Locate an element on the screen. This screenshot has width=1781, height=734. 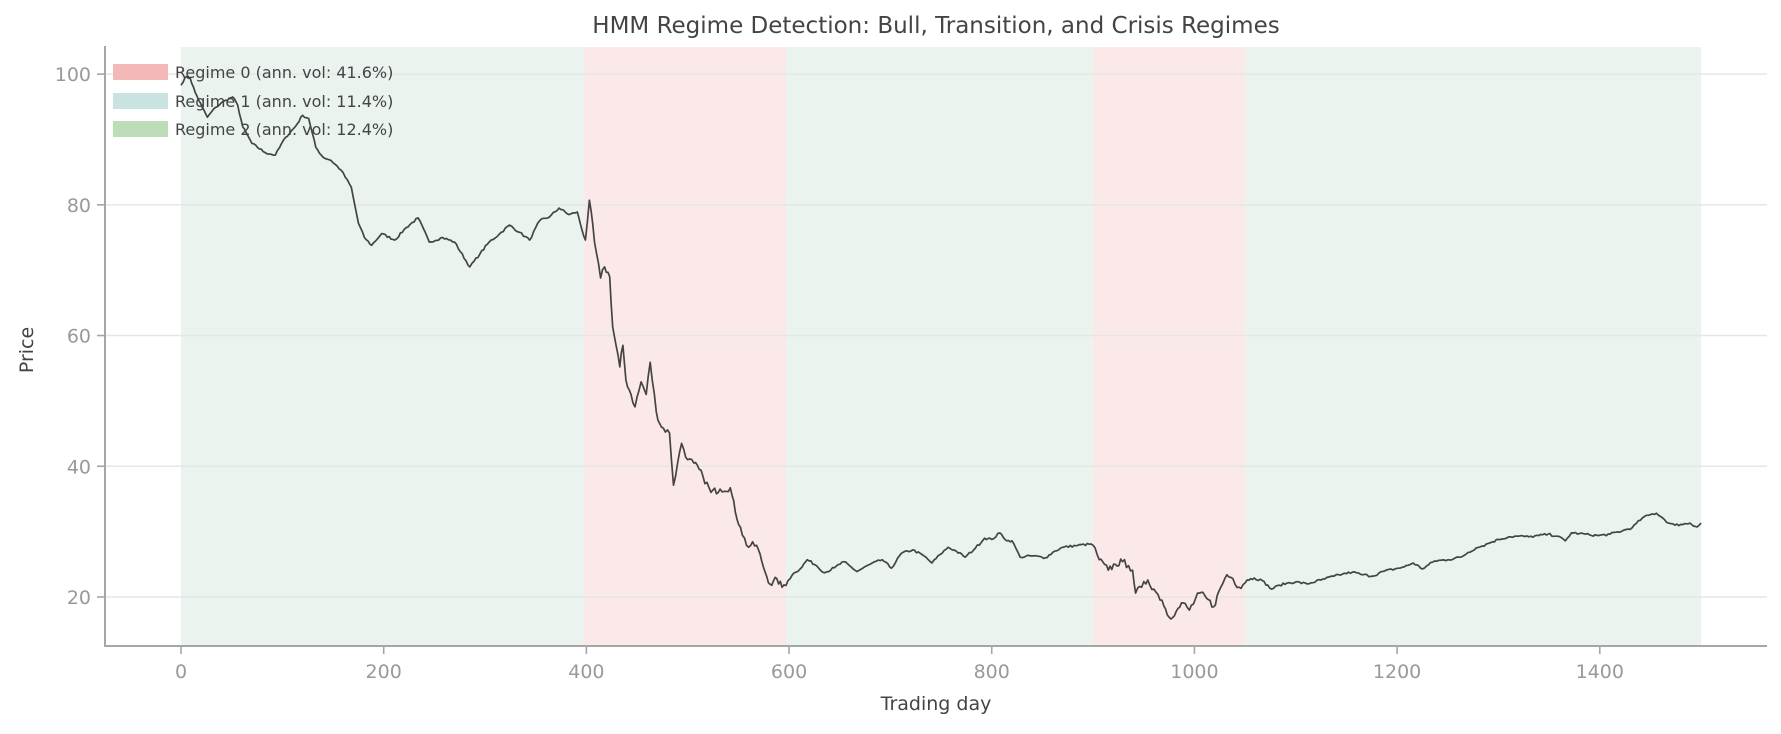
x-tick-label: 0 is located at coordinates (181, 672).